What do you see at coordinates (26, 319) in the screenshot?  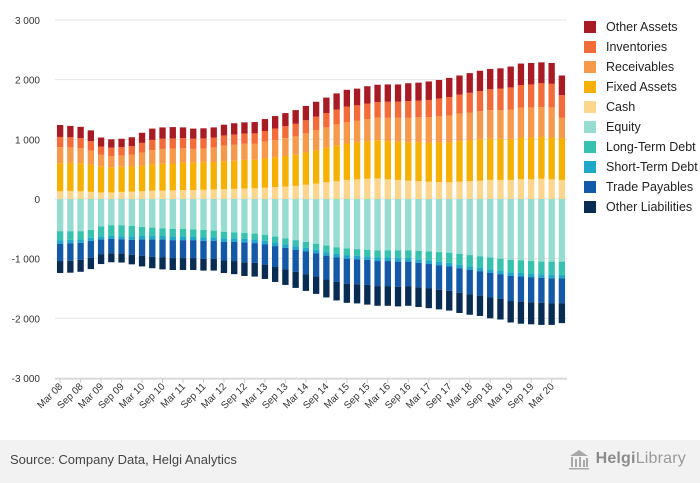 I see `y-tick-label: -2 000` at bounding box center [26, 319].